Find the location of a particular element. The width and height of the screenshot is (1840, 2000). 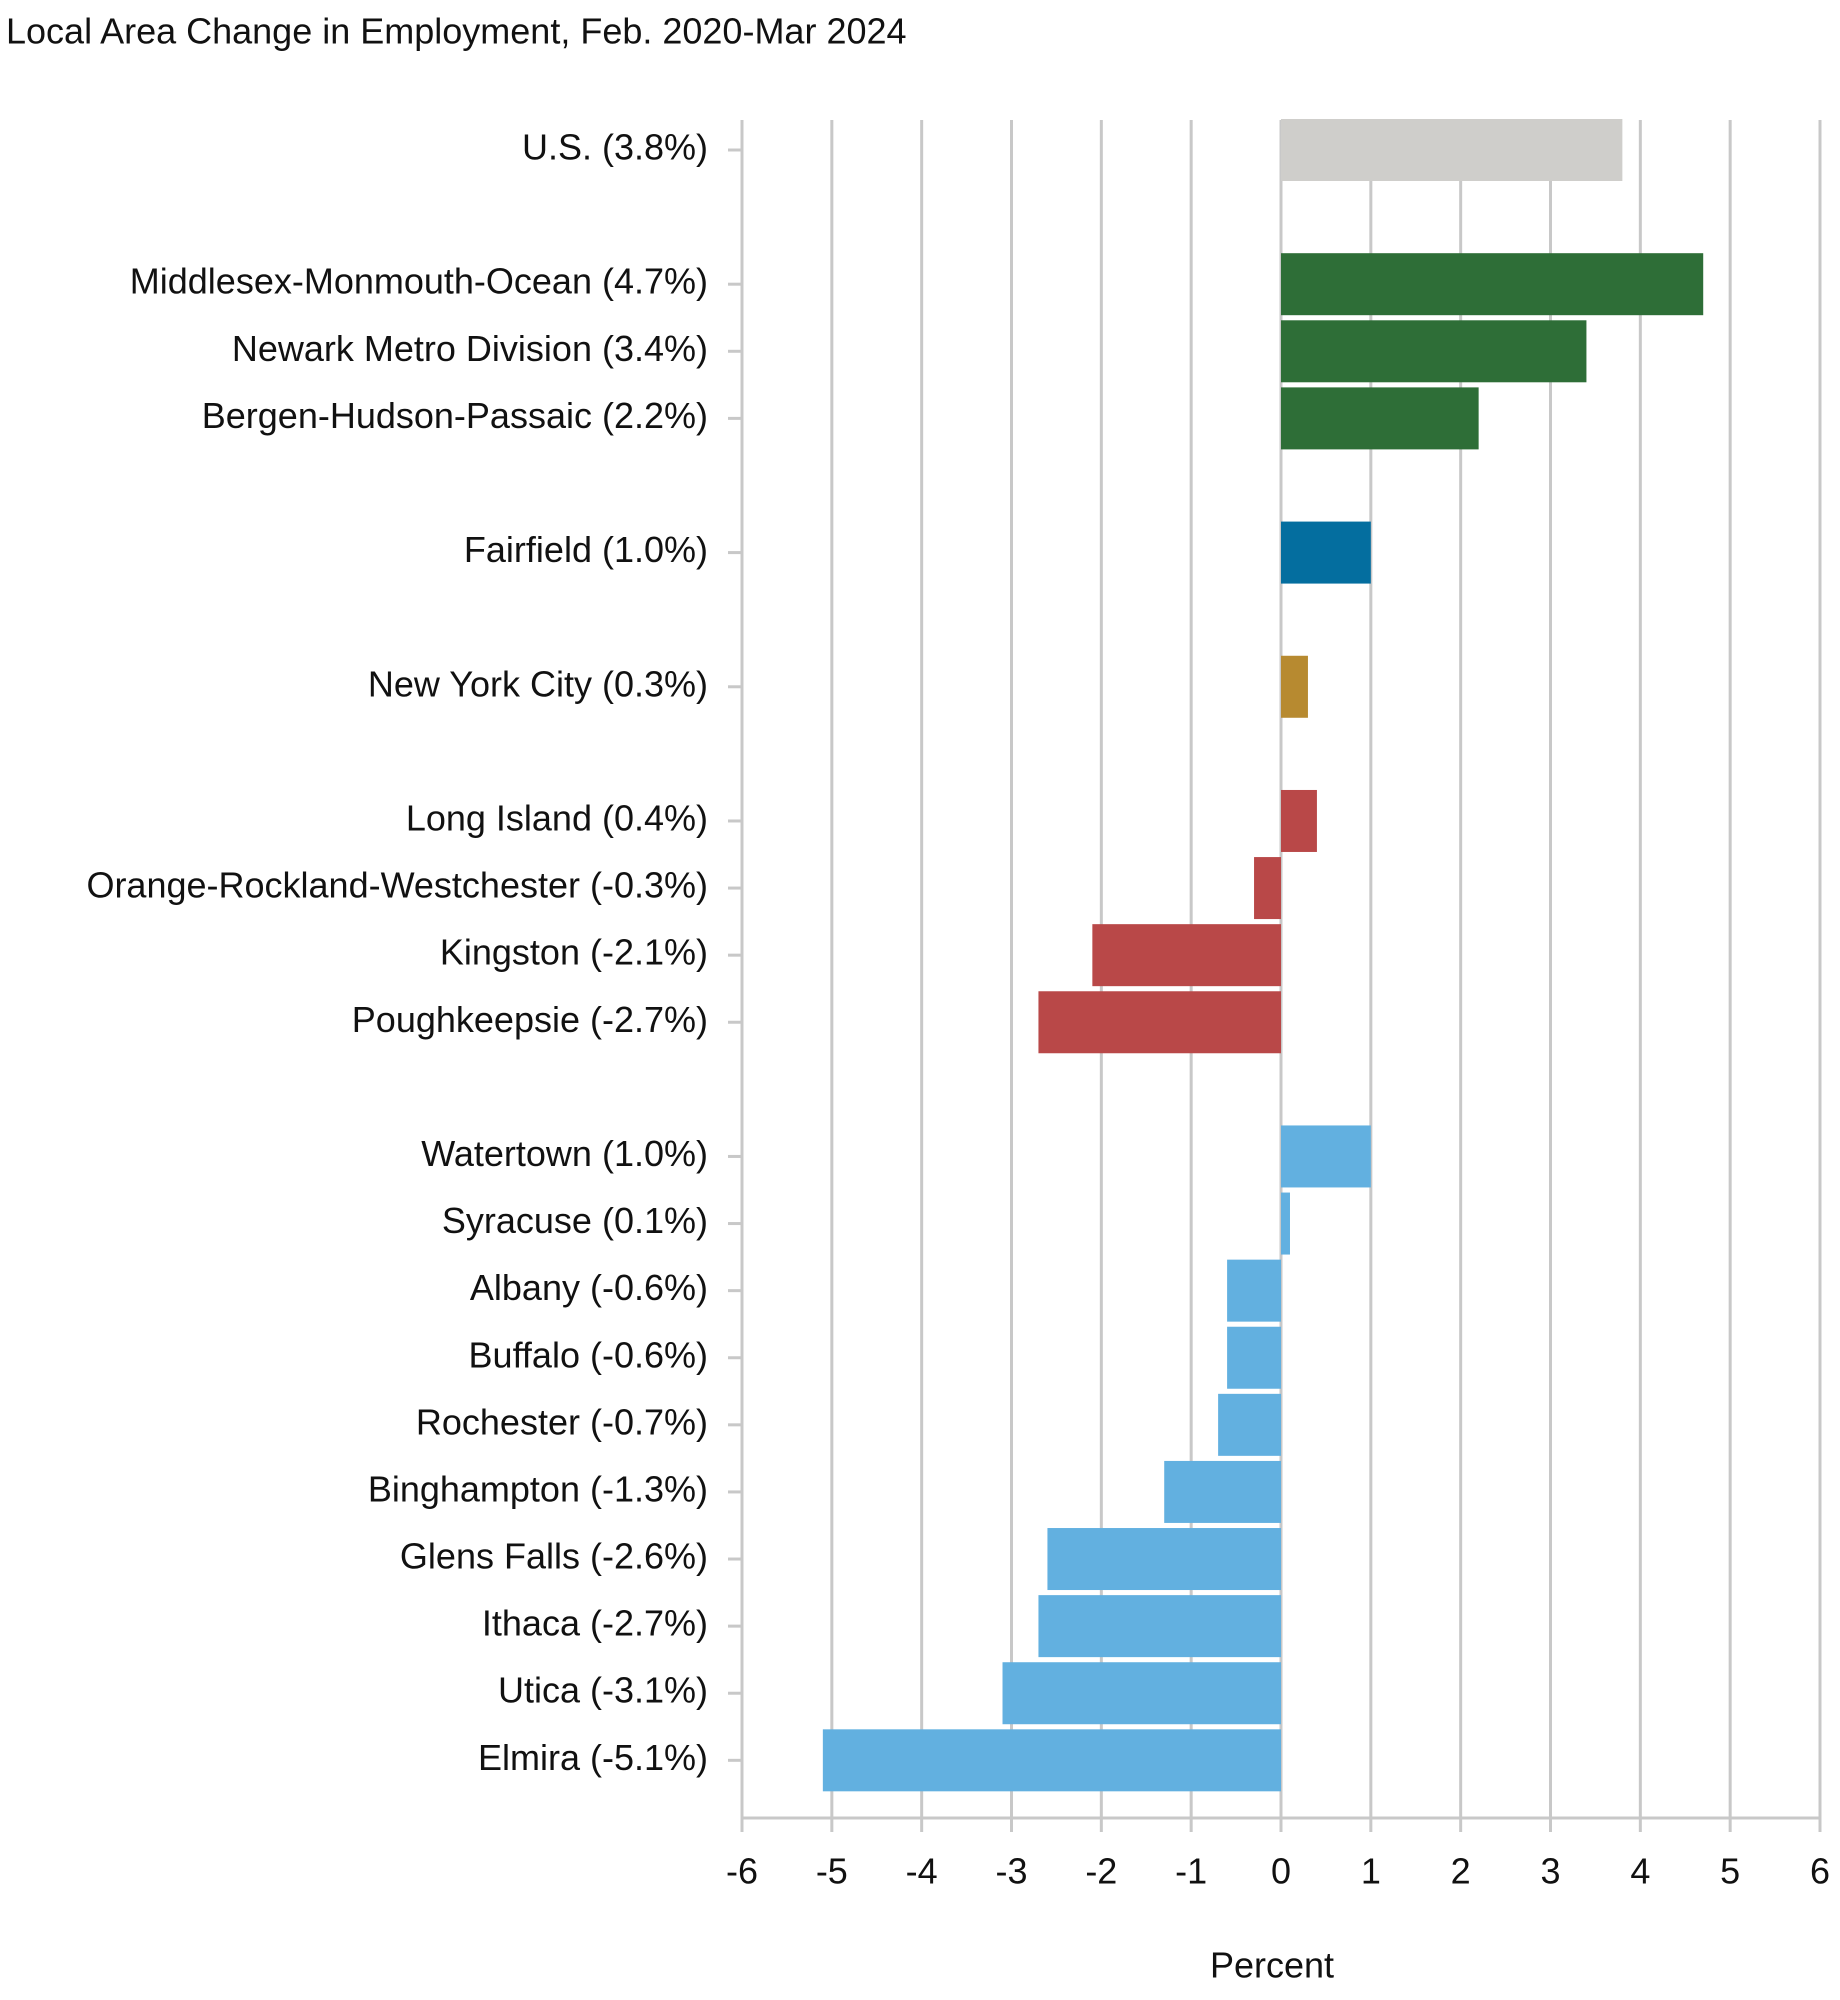

y-tick-label: Poughkeepsie (-2.7%) is located at coordinates (530, 1019).